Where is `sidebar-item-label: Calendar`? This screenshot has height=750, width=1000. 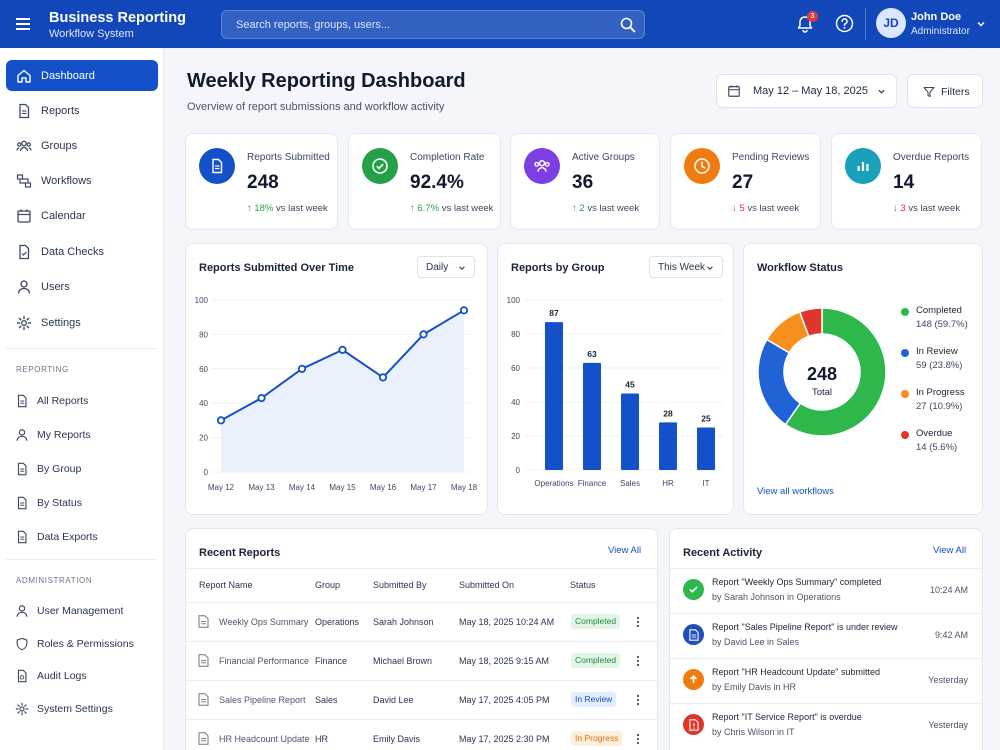
sidebar-item-label: Calendar is located at coordinates (63, 215).